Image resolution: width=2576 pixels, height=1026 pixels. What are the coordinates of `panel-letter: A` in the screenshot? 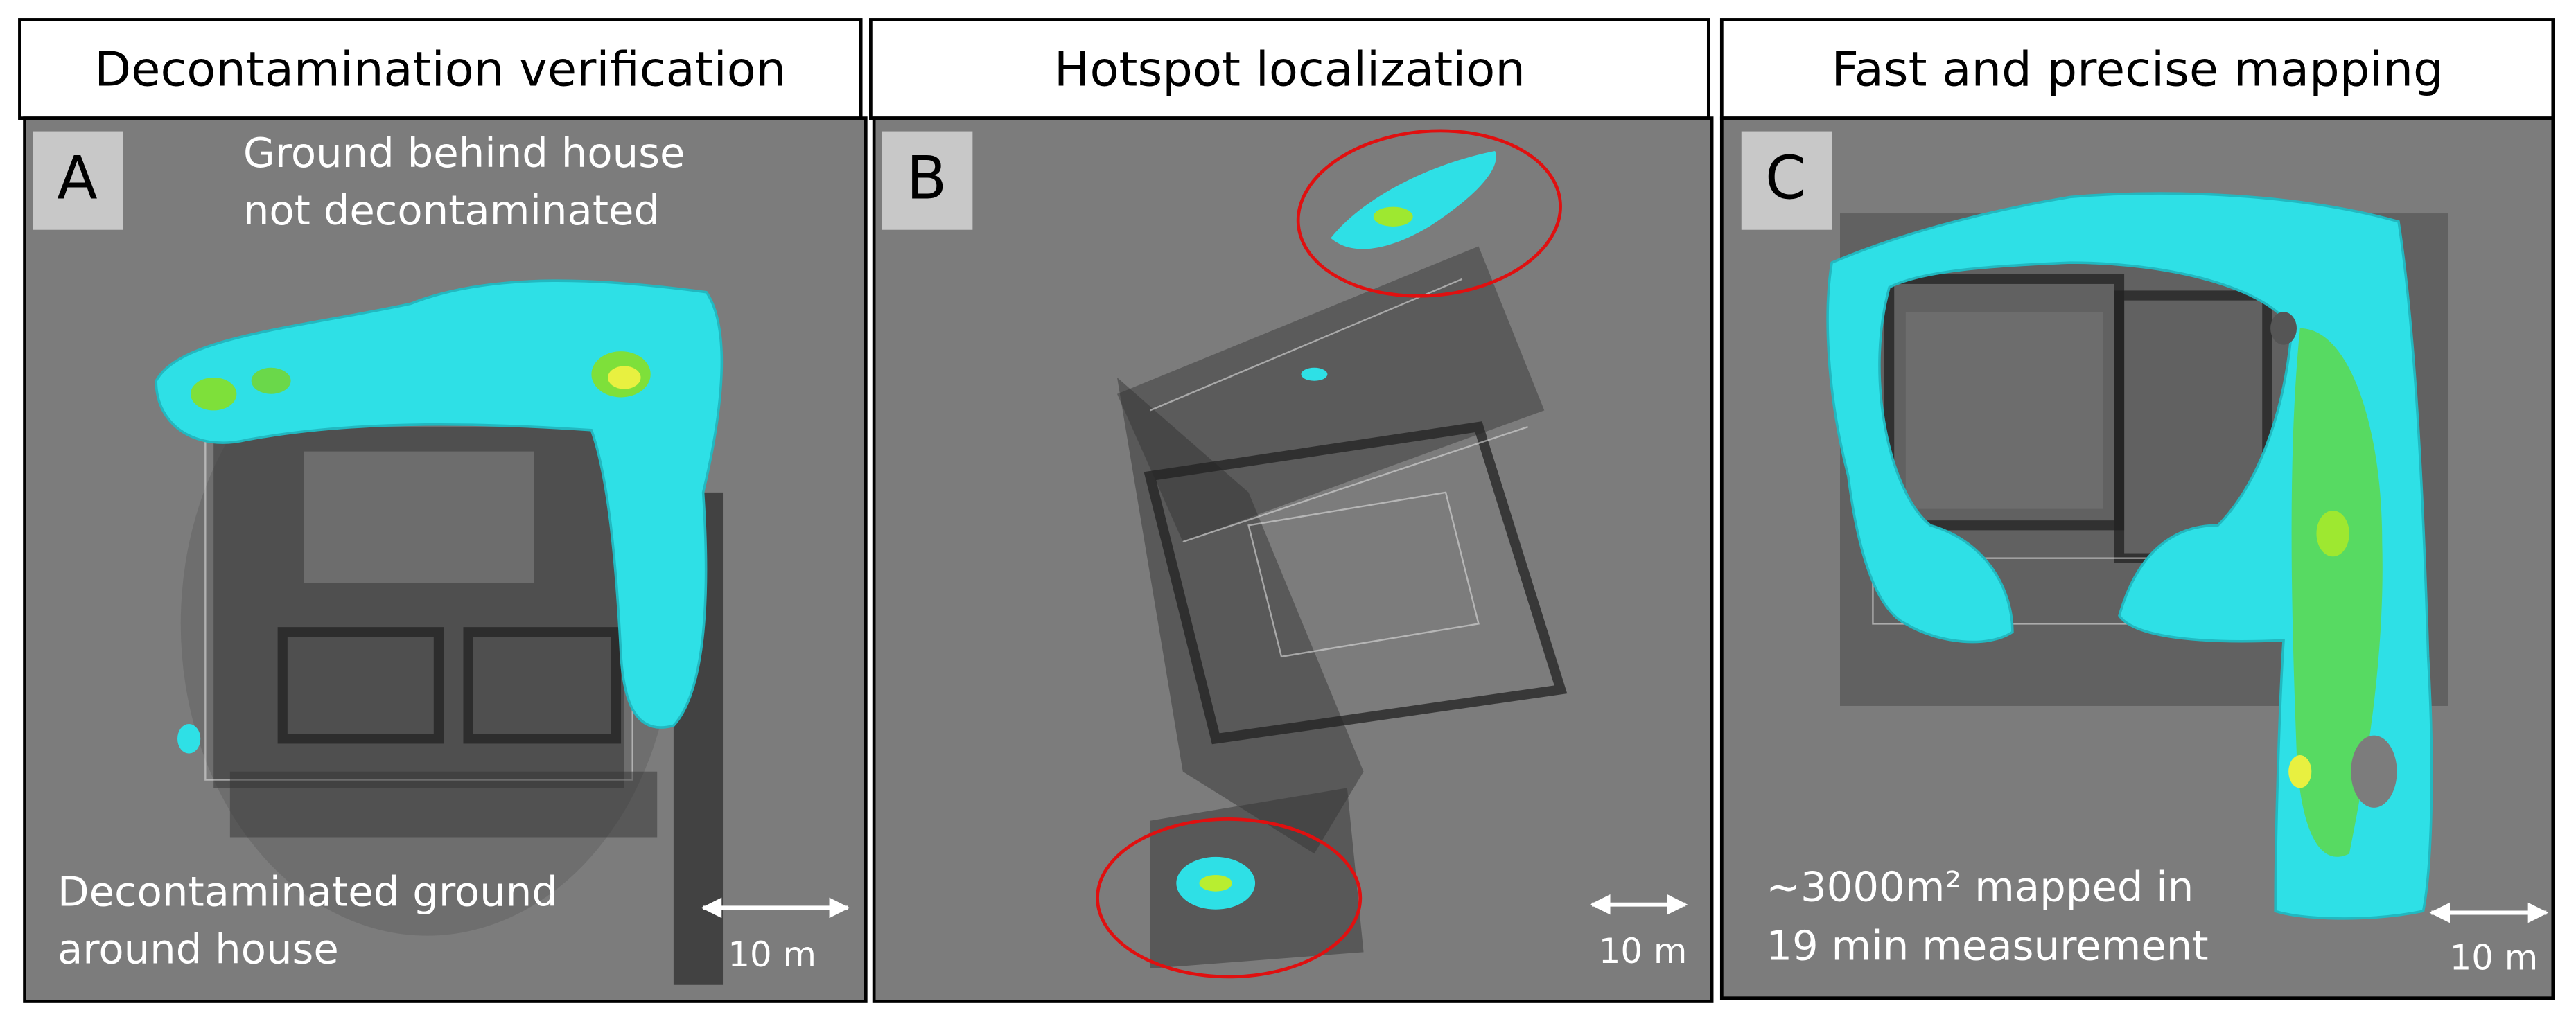 It's located at (77, 178).